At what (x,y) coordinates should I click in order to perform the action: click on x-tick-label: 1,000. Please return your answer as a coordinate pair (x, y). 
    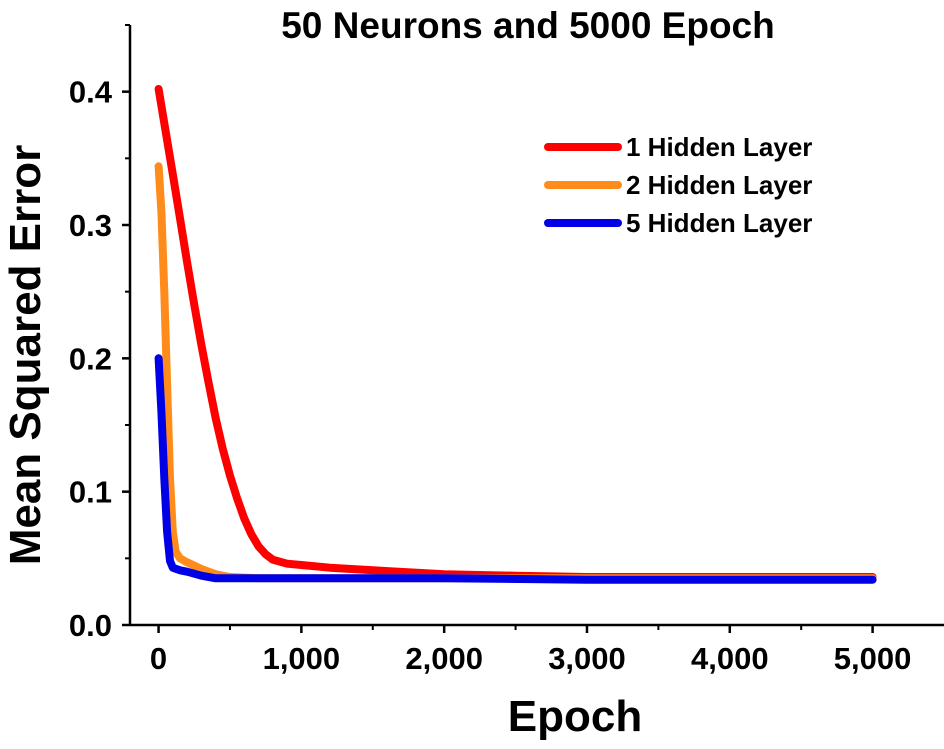
    Looking at the image, I should click on (302, 658).